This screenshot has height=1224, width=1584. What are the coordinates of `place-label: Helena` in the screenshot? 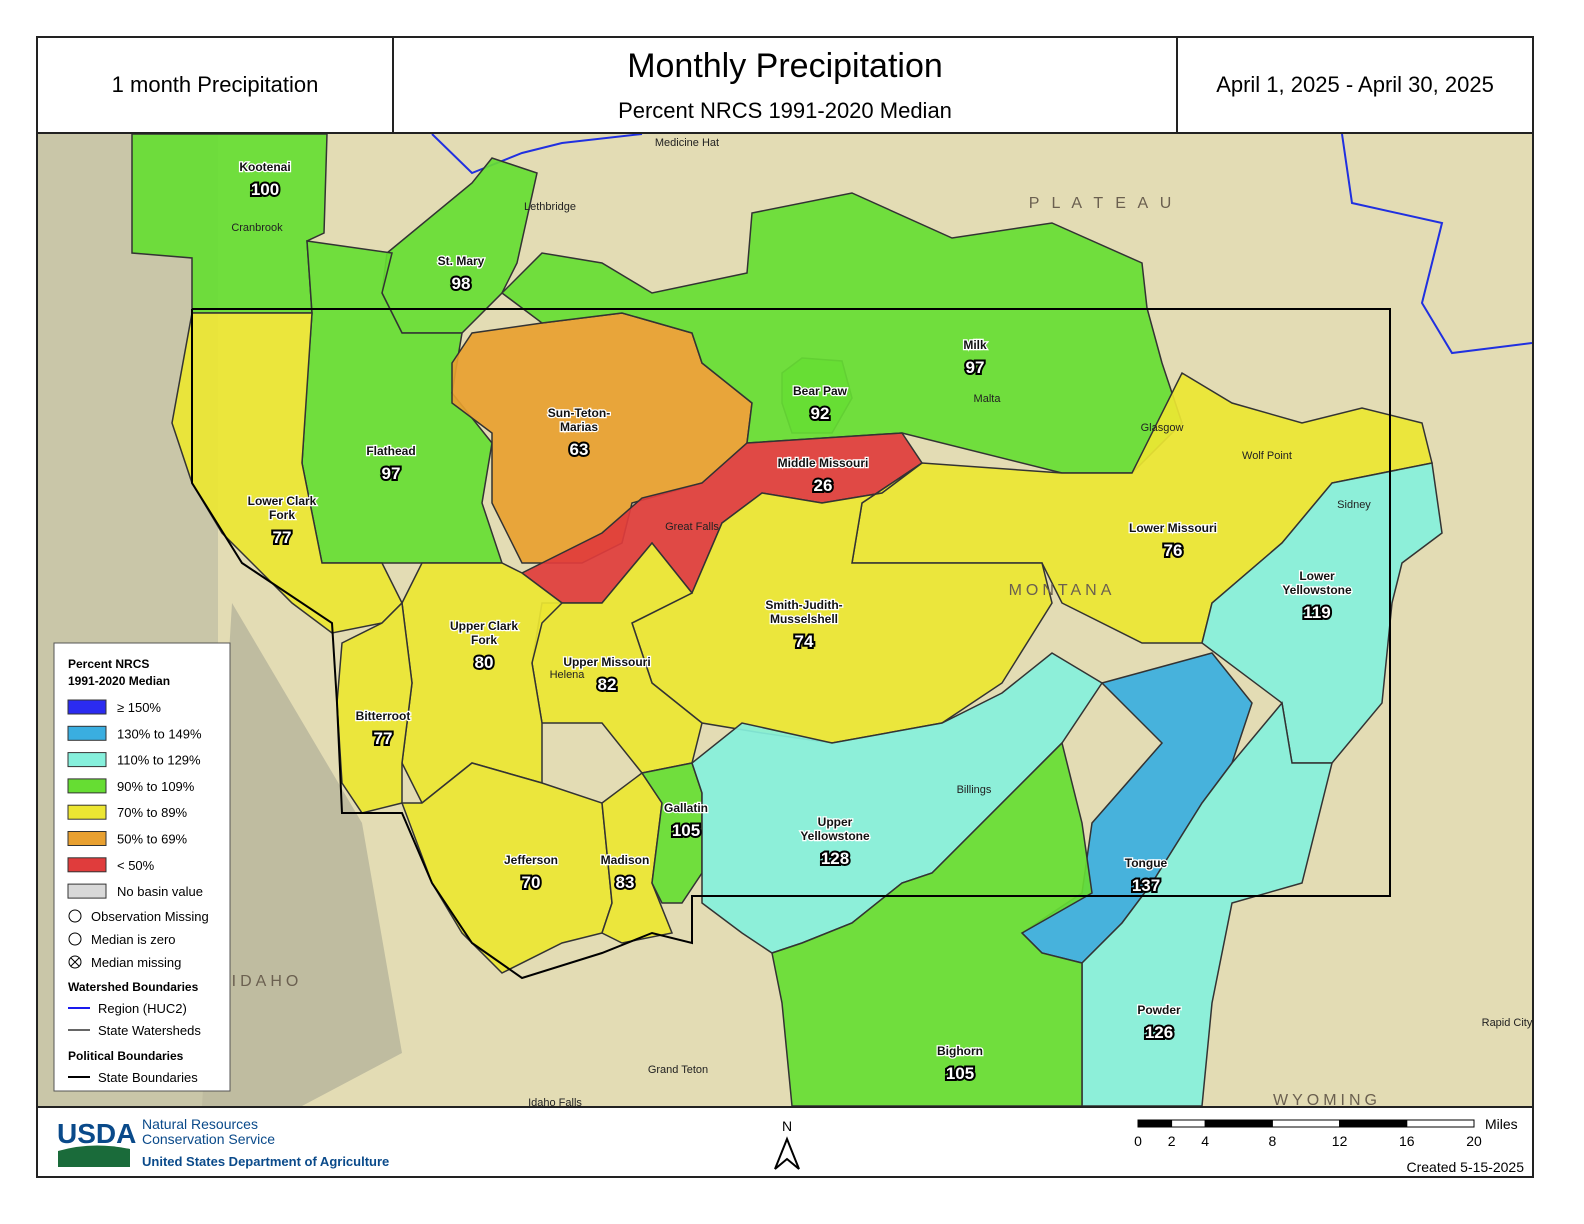 It's located at (568, 675).